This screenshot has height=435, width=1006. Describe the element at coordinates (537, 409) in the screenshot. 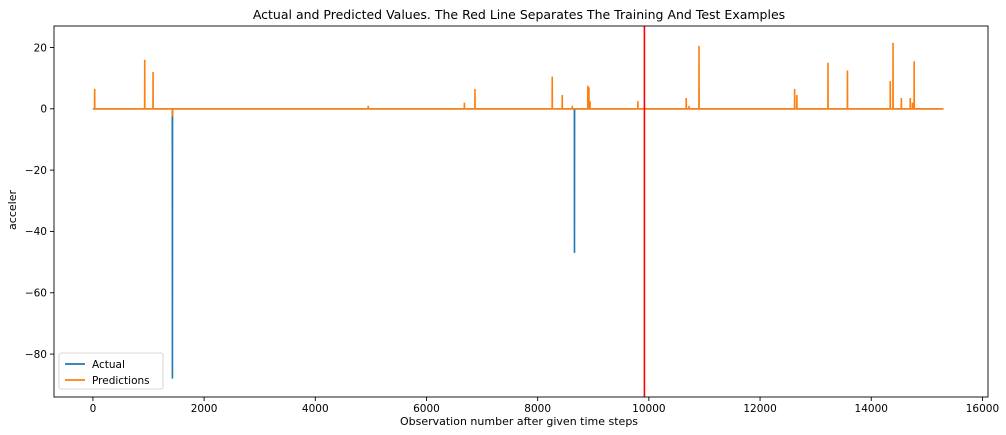

I see `x-tick-label: 8000` at that location.